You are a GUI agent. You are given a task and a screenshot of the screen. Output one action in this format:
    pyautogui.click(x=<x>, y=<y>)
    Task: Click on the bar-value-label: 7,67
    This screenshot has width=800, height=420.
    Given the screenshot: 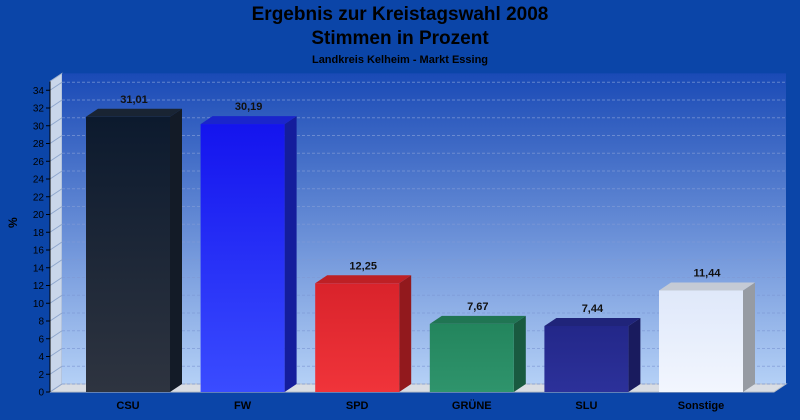 What is the action you would take?
    pyautogui.click(x=477, y=307)
    